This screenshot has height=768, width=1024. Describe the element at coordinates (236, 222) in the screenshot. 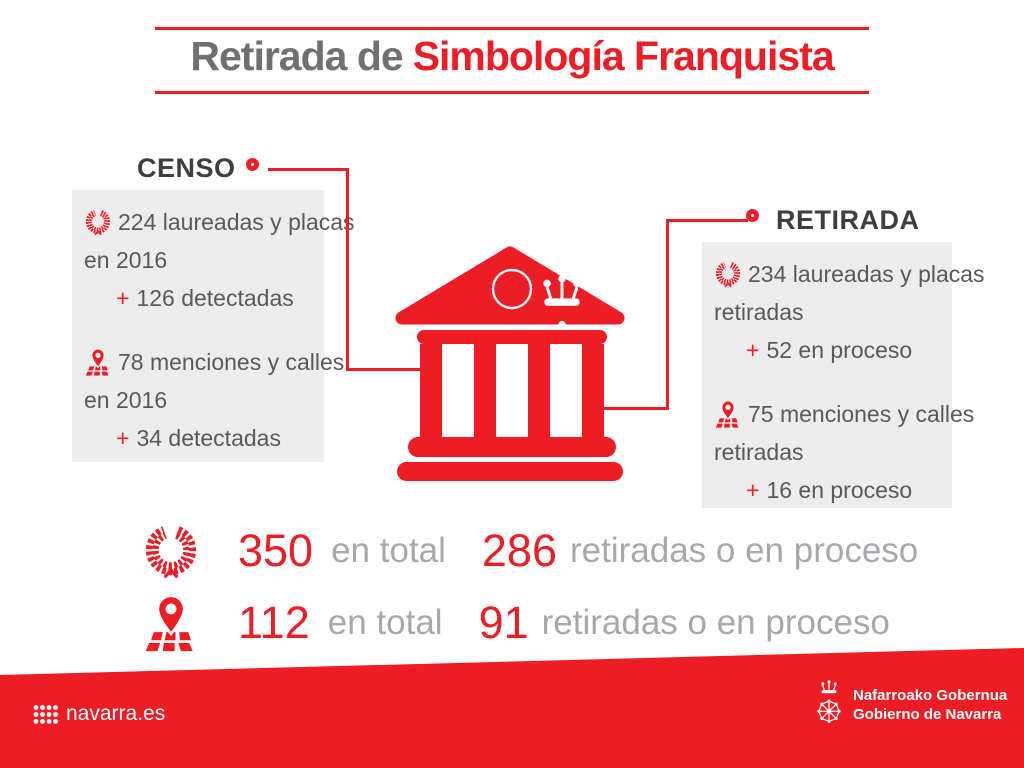

I see `censo-laureadas-line1: 224 laureadas y placas` at that location.